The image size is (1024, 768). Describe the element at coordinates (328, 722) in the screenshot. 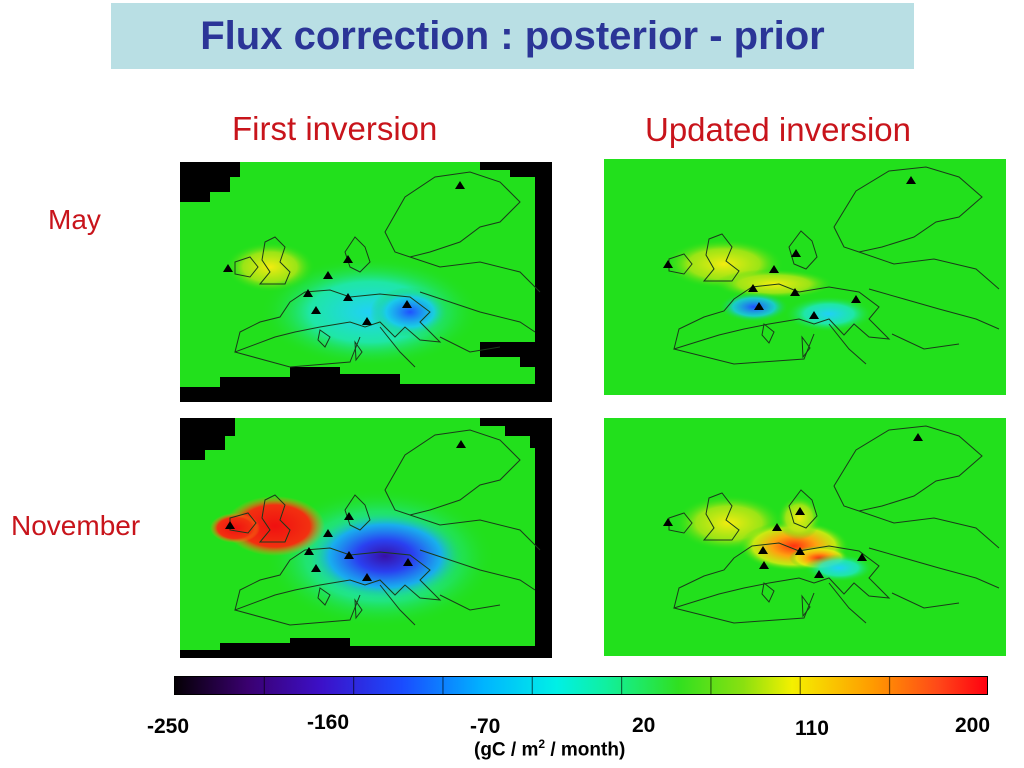

I see `colorbar-tick-label: -160` at that location.